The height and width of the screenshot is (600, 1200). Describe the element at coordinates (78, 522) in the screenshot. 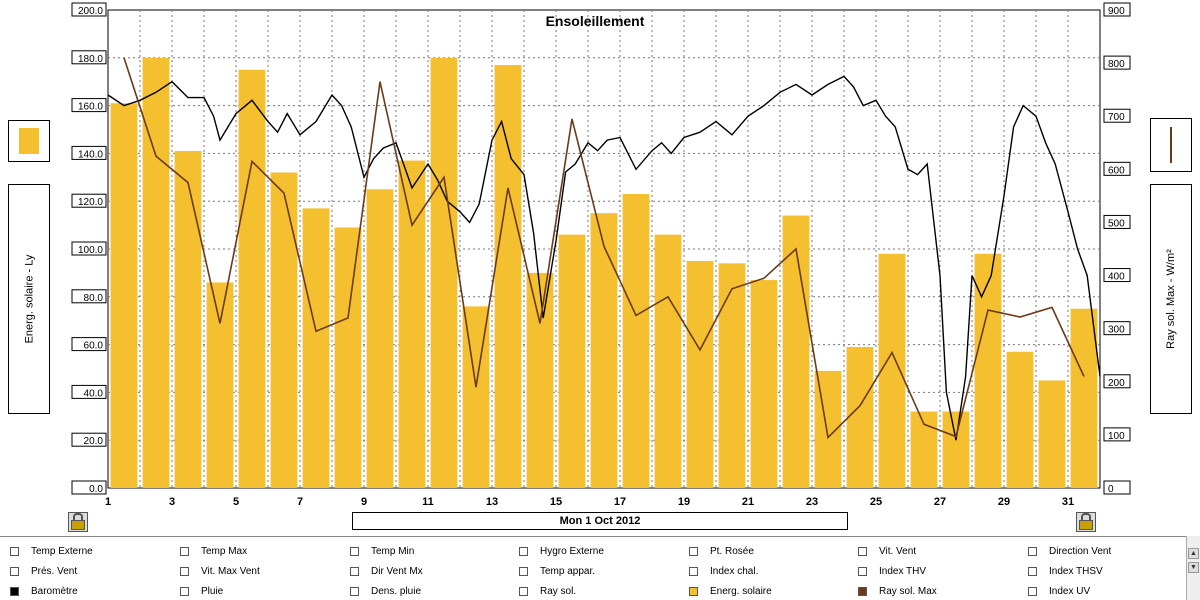

I see `left-lock-icon` at that location.